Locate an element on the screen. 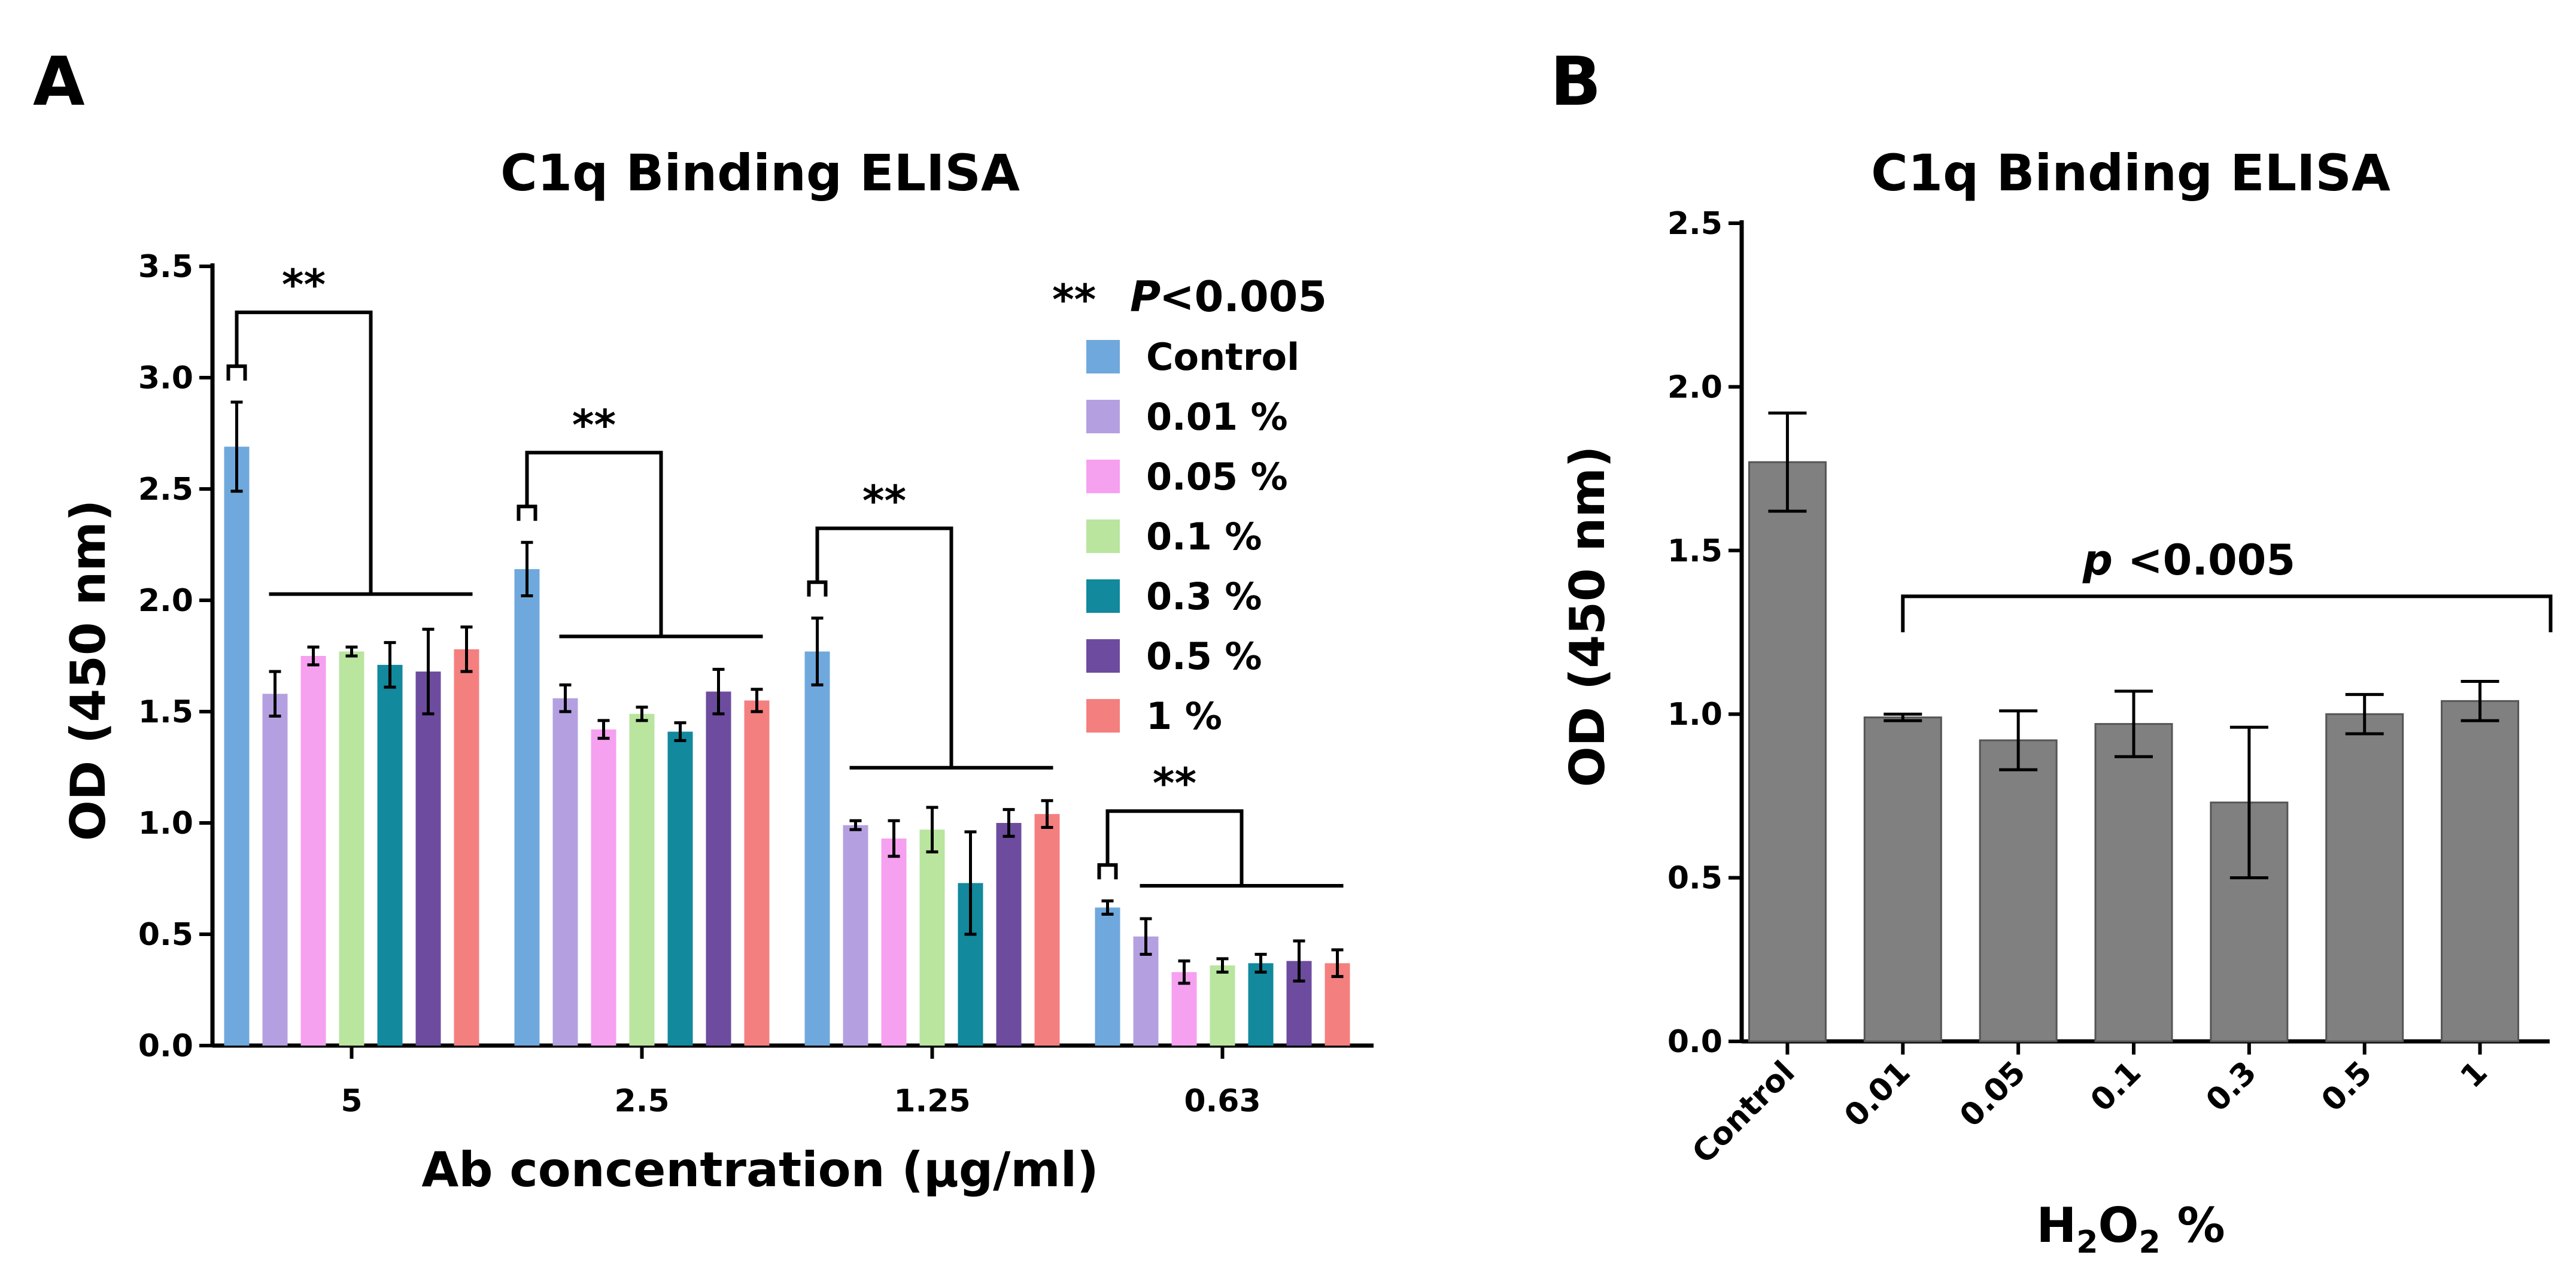  xlabel-o: O is located at coordinates (2118, 1225).